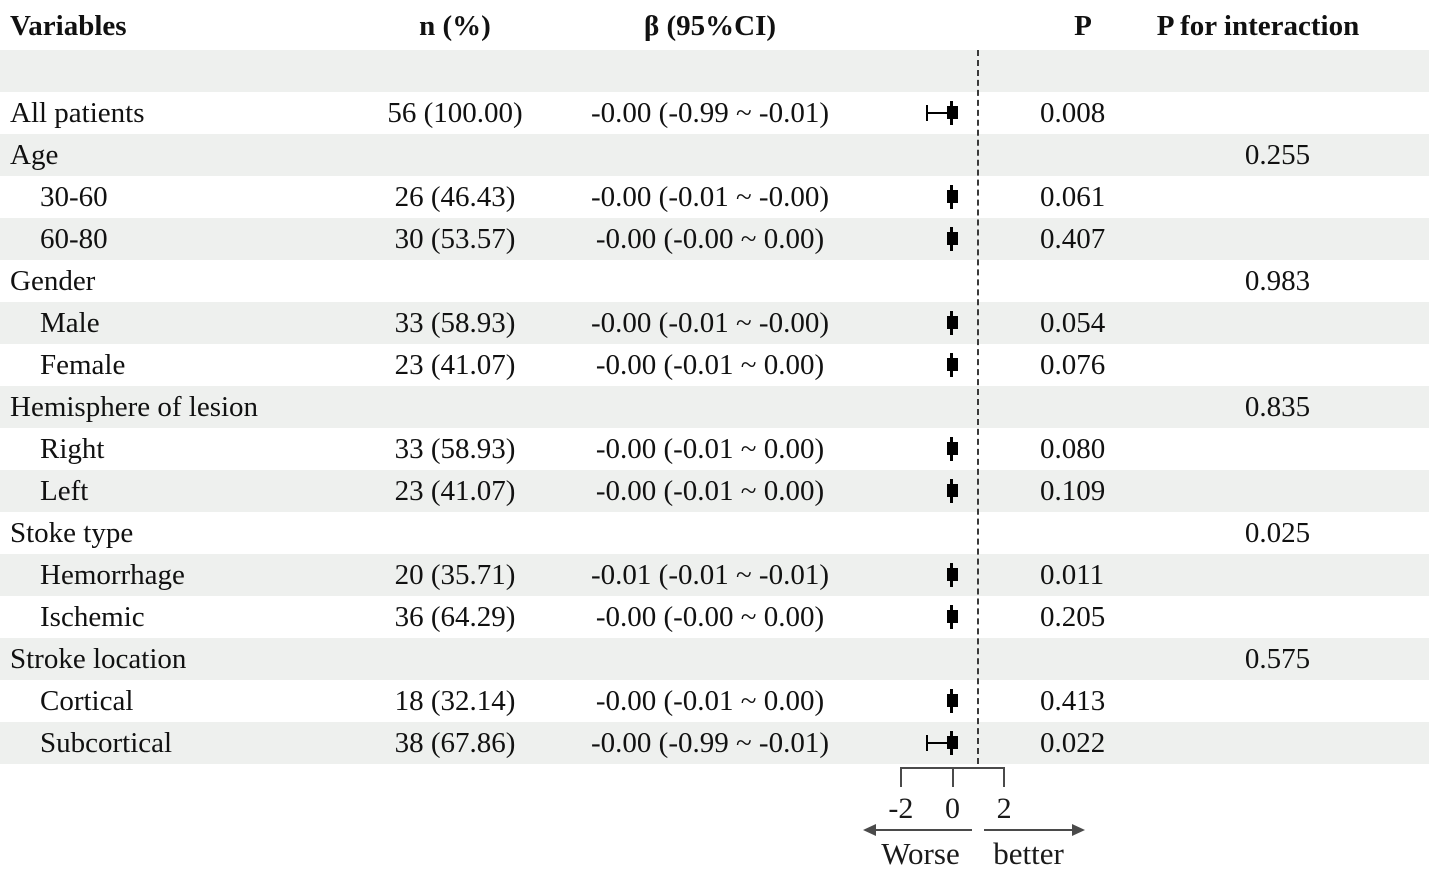 Image resolution: width=1429 pixels, height=876 pixels. Describe the element at coordinates (1028, 830) in the screenshot. I see `better-arrow-line` at that location.